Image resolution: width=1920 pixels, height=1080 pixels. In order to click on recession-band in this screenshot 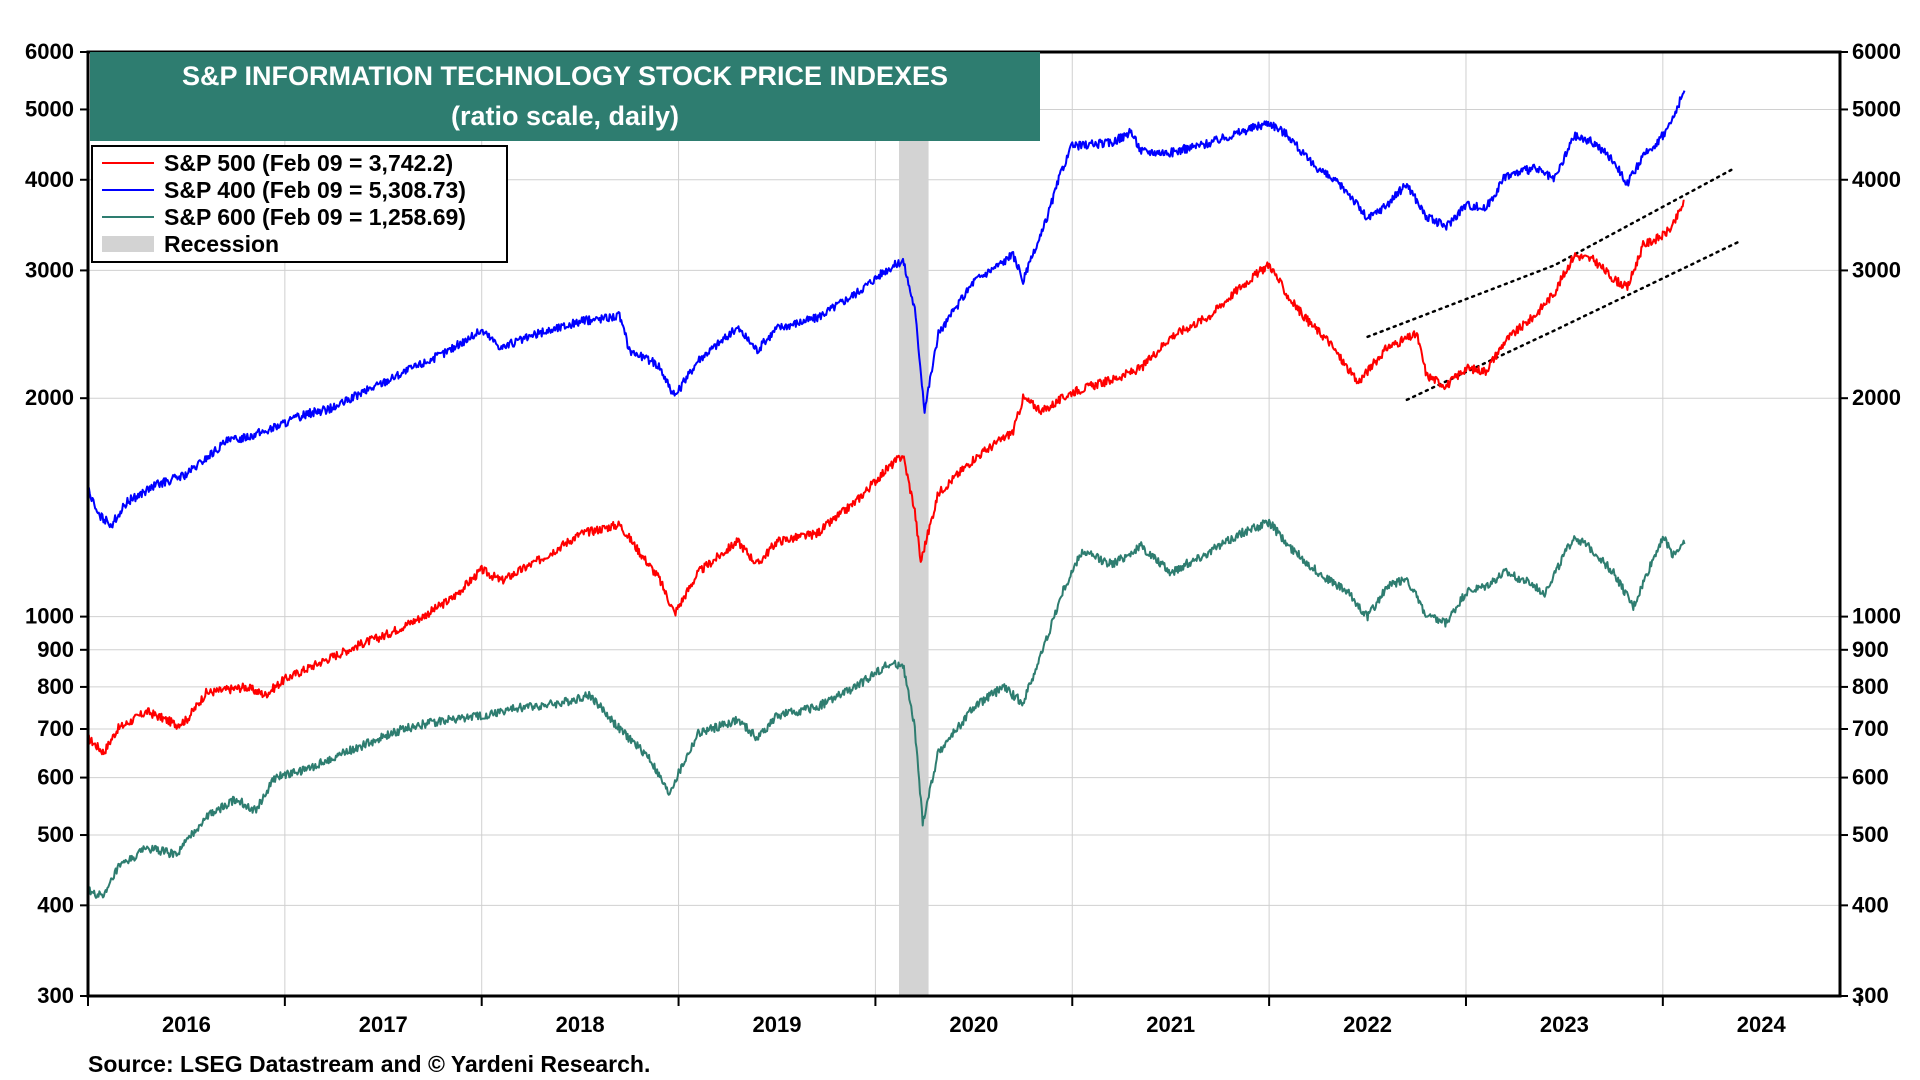, I will do `click(914, 524)`.